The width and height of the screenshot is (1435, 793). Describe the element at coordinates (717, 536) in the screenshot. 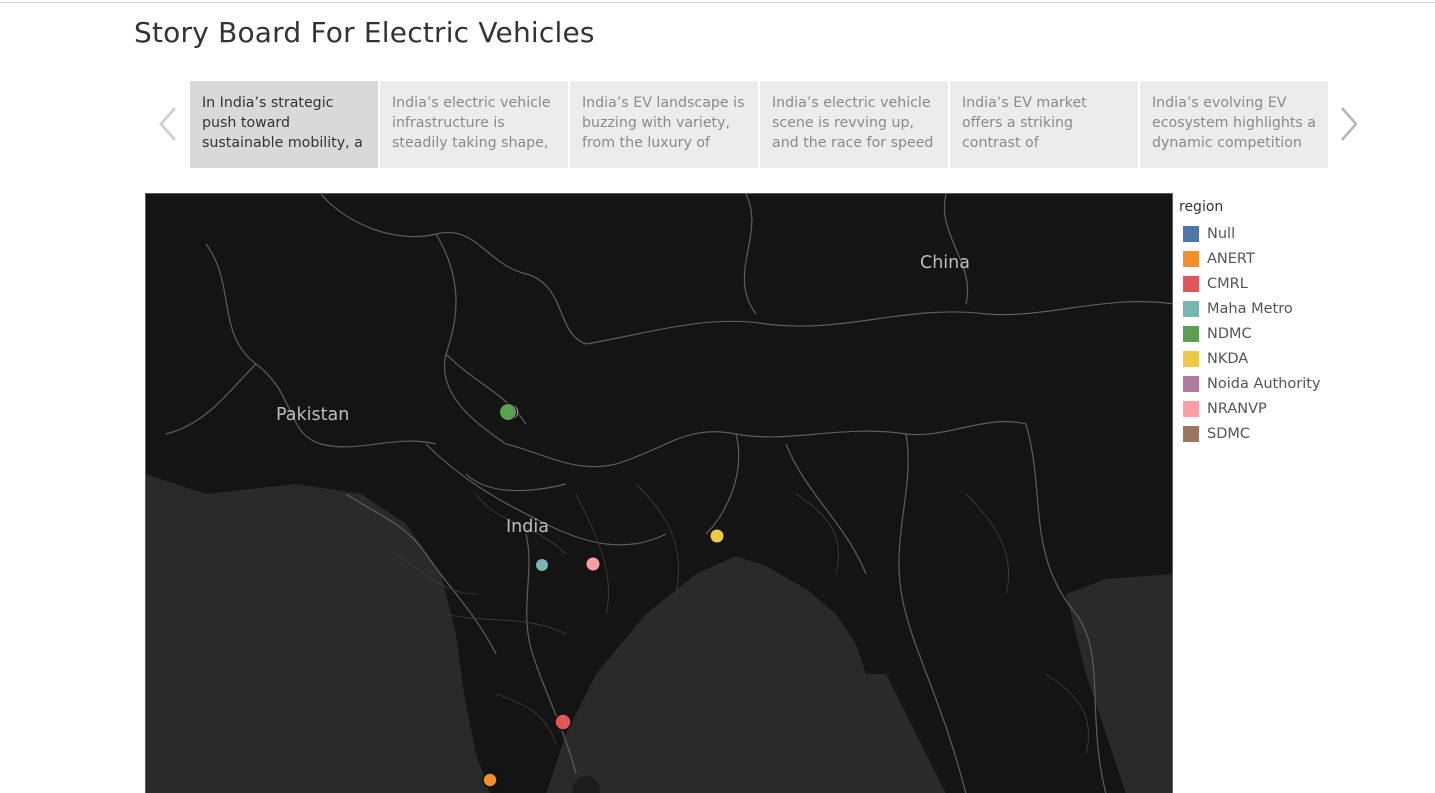

I see `map-point-nkda` at that location.